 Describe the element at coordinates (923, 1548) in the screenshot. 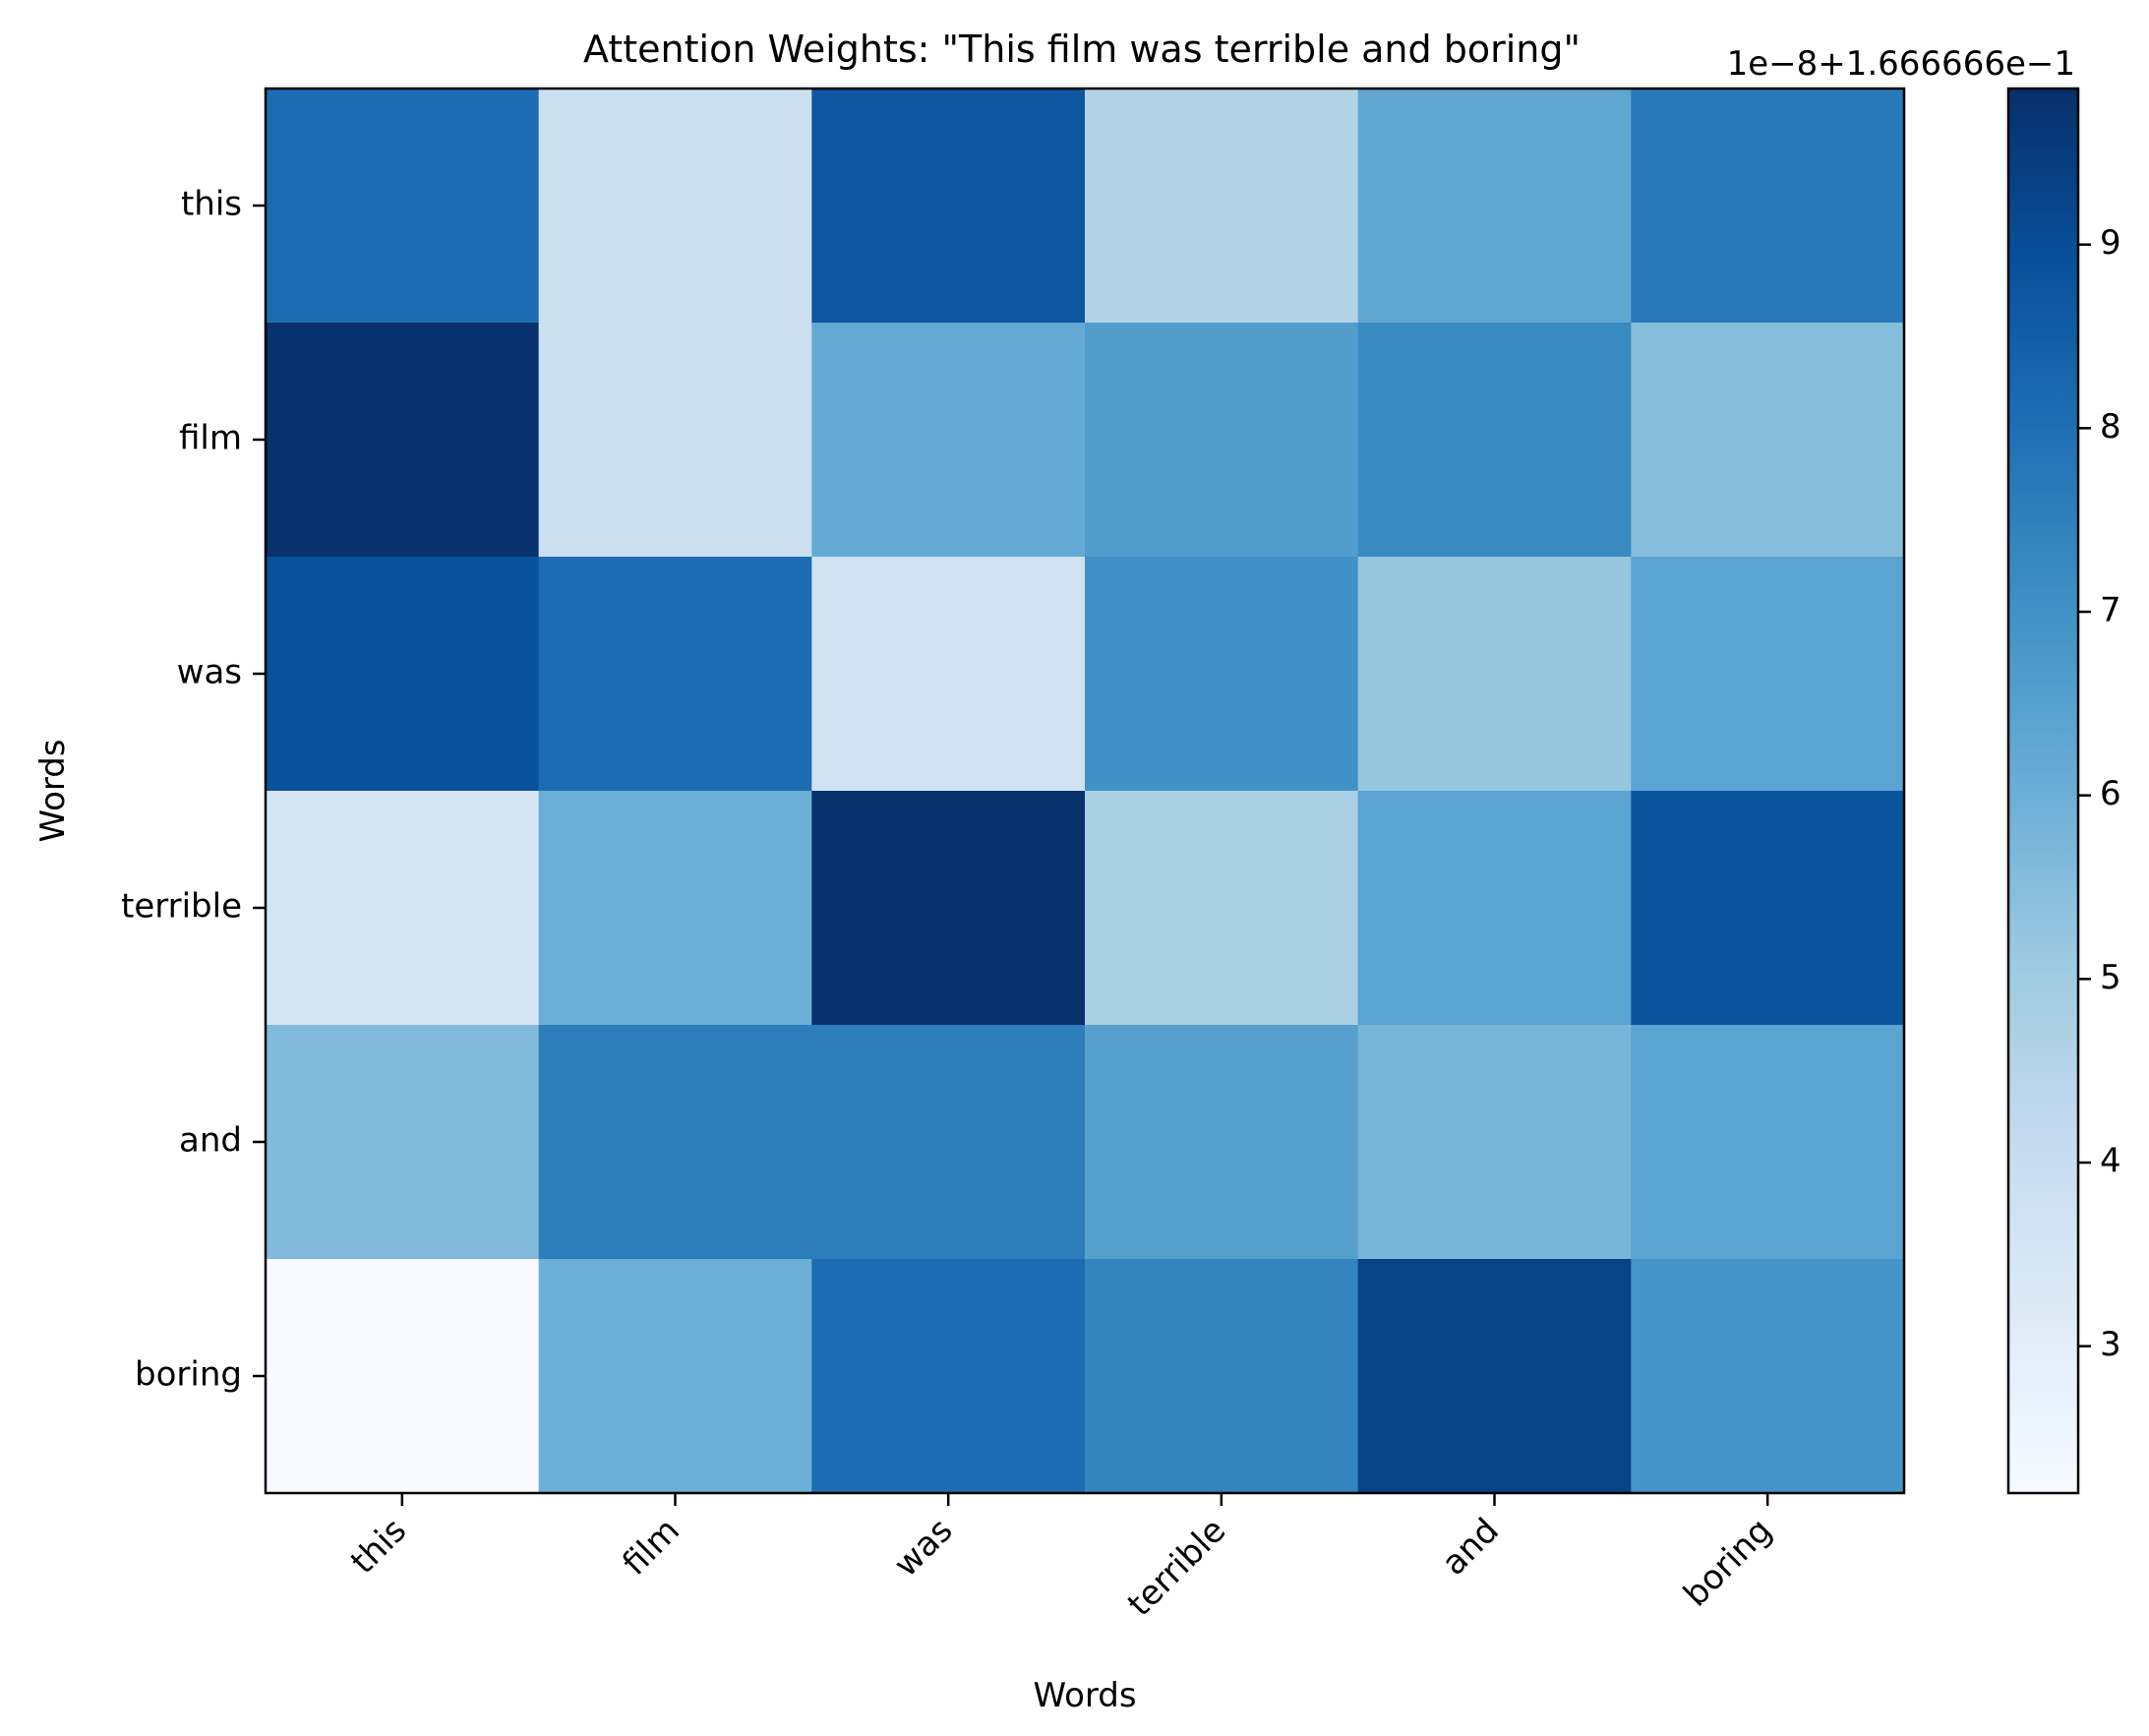

I see `x-tick-label: was` at that location.